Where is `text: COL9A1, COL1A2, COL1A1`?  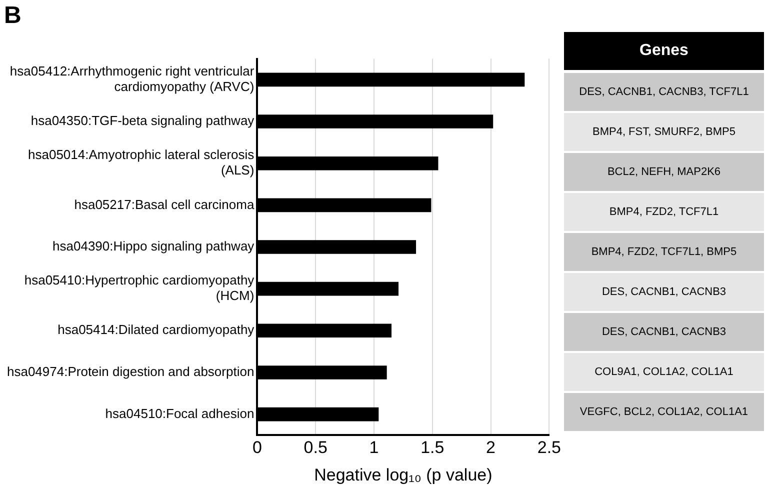
text: COL9A1, COL1A2, COL1A1 is located at coordinates (664, 372).